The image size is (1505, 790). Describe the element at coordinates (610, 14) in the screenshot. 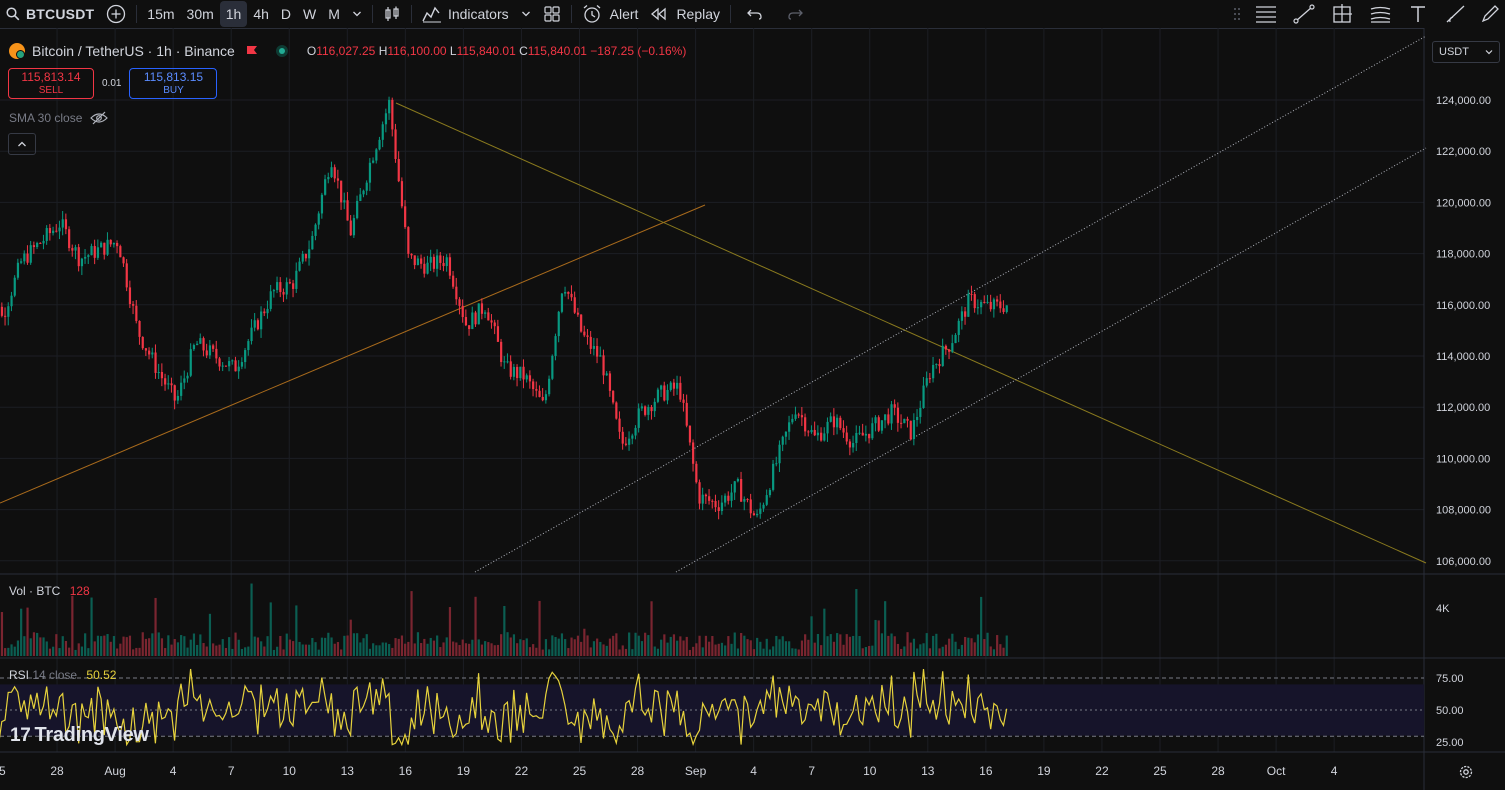

I see `alert-button: Alert` at that location.